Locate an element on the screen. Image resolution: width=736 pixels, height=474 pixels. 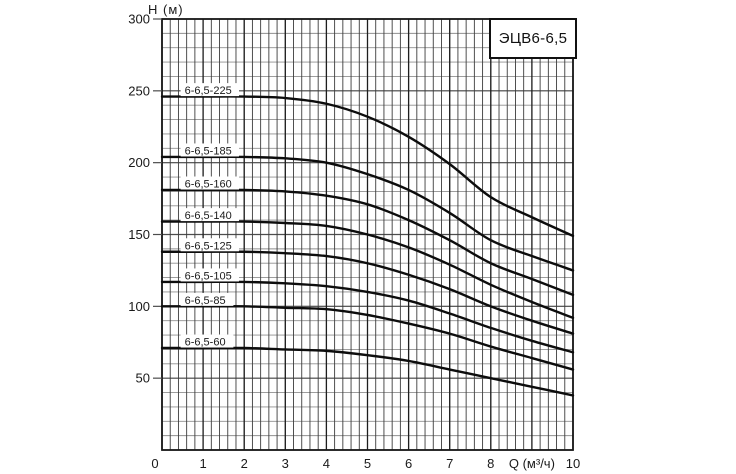
pump-curve-6-6,5-185 is located at coordinates (367, 213).